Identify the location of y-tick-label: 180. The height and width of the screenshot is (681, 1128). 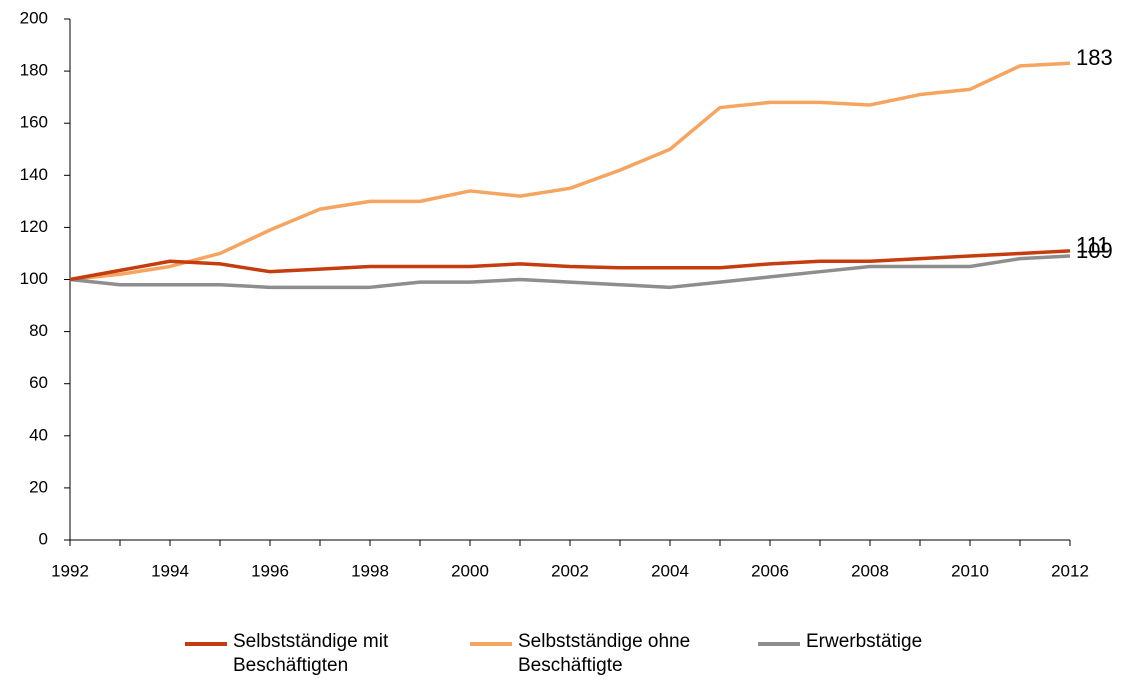
(34, 70).